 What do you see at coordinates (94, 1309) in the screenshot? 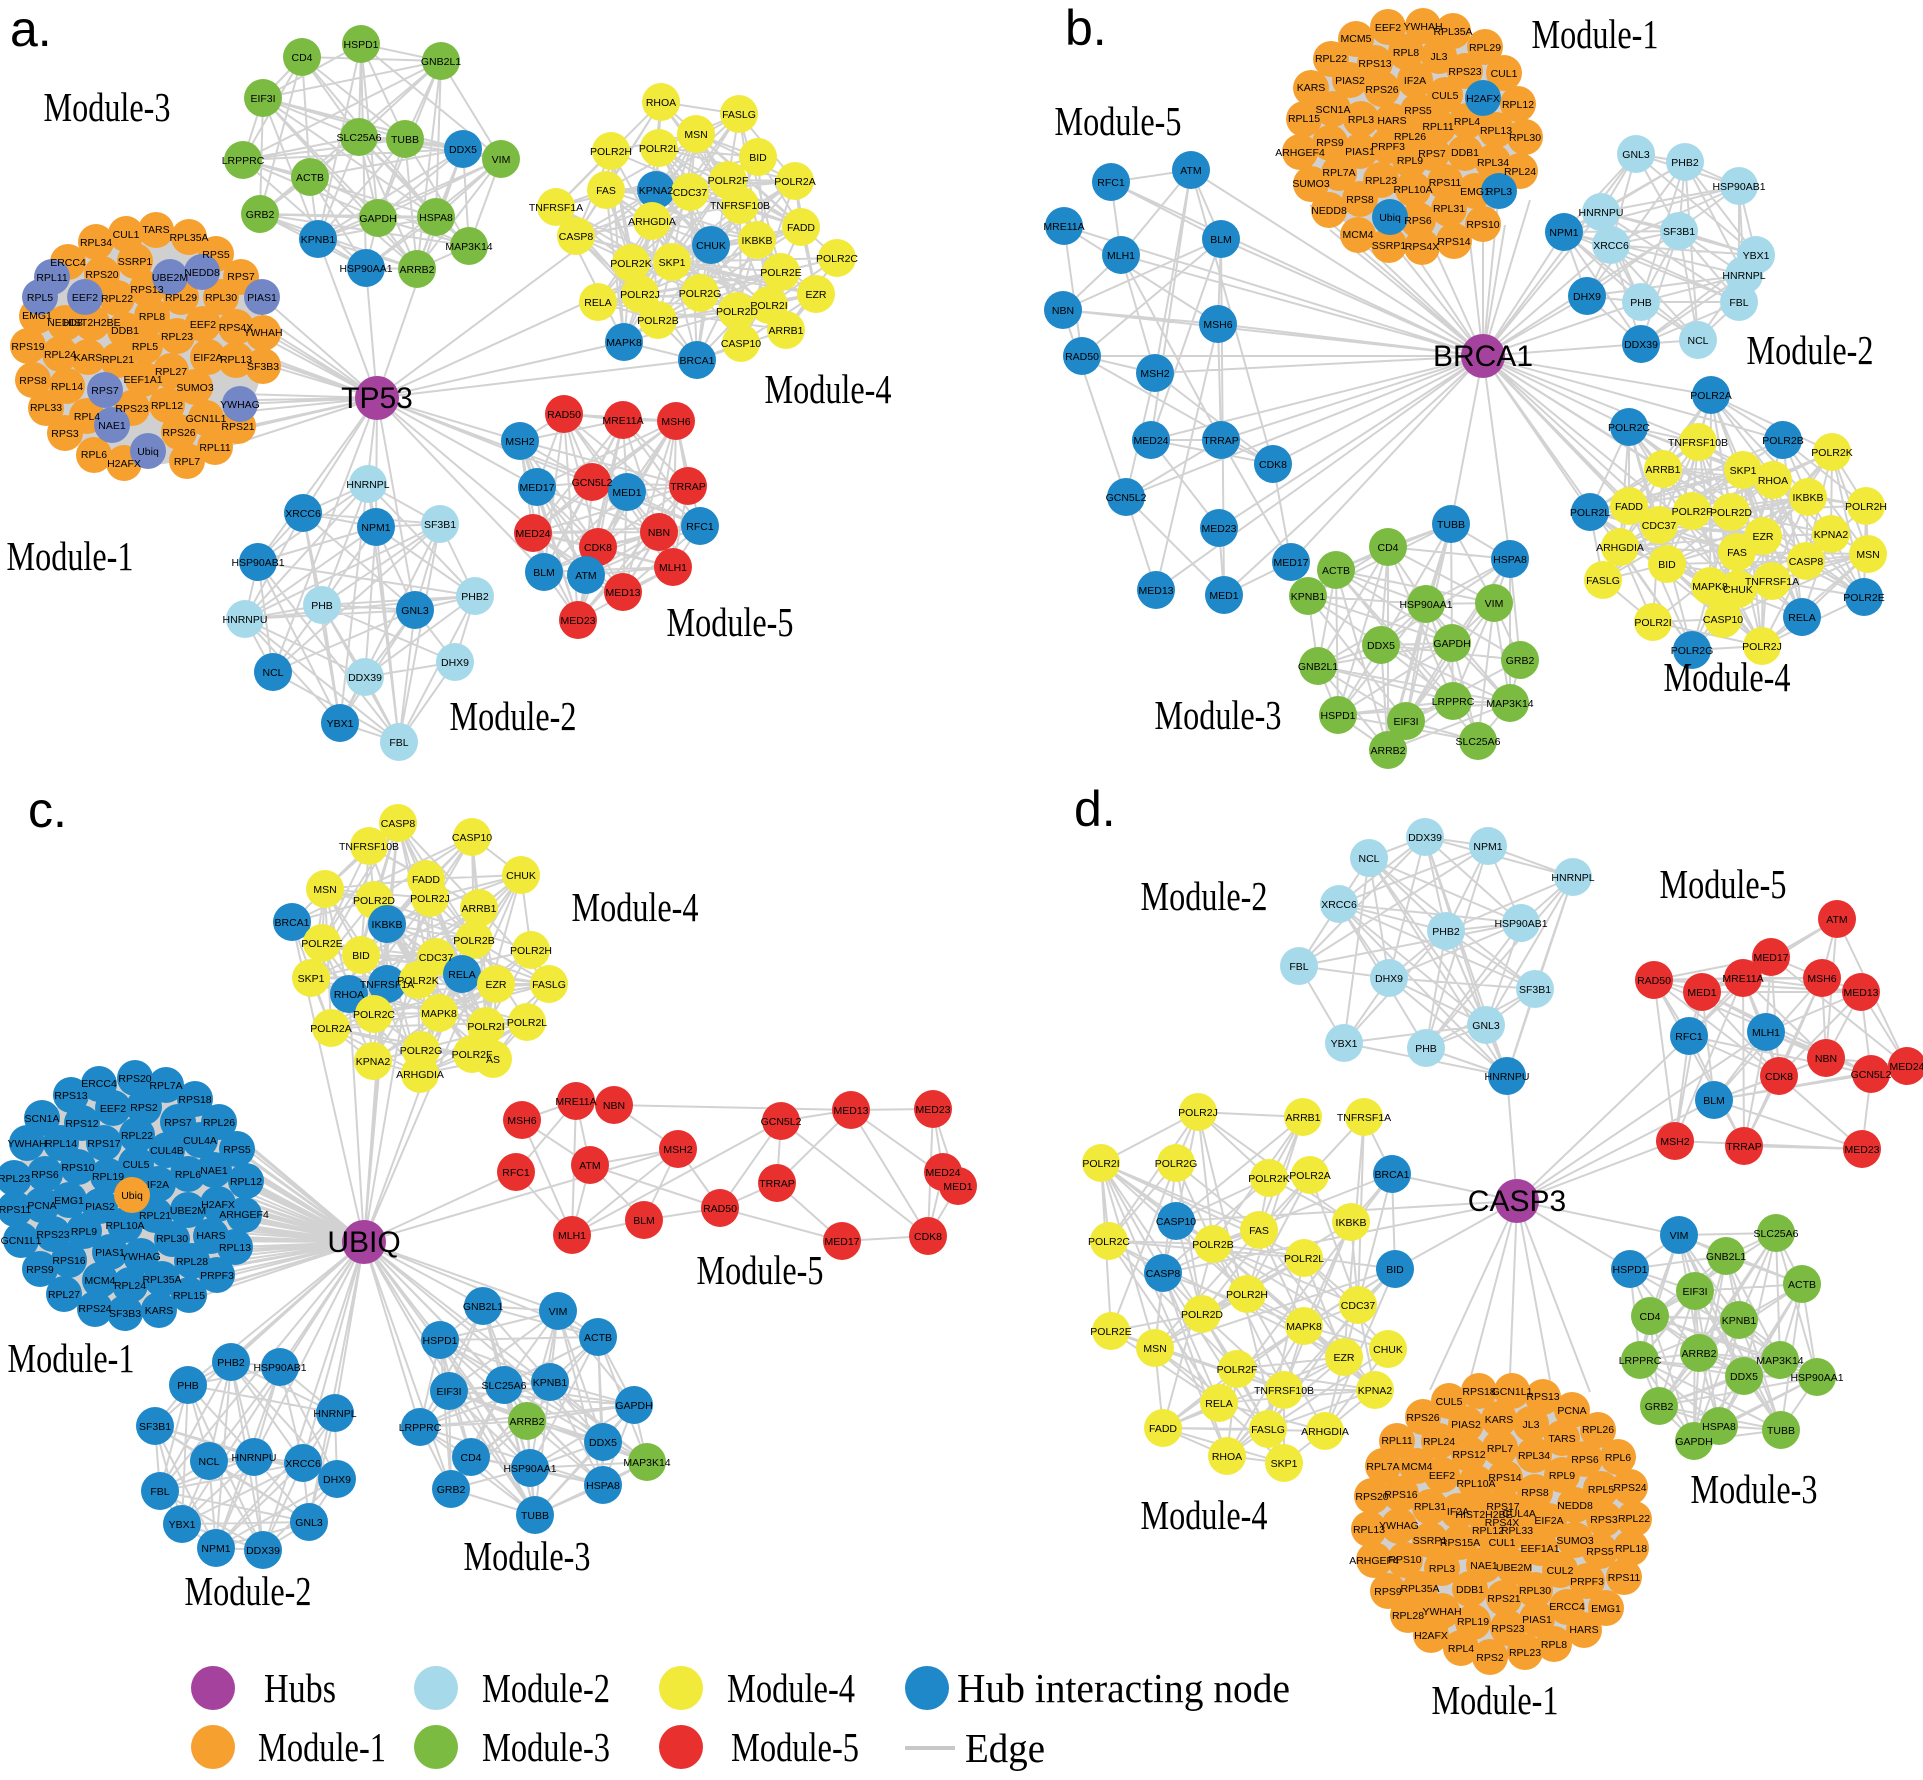
I see `svg-text: RPS24` at bounding box center [94, 1309].